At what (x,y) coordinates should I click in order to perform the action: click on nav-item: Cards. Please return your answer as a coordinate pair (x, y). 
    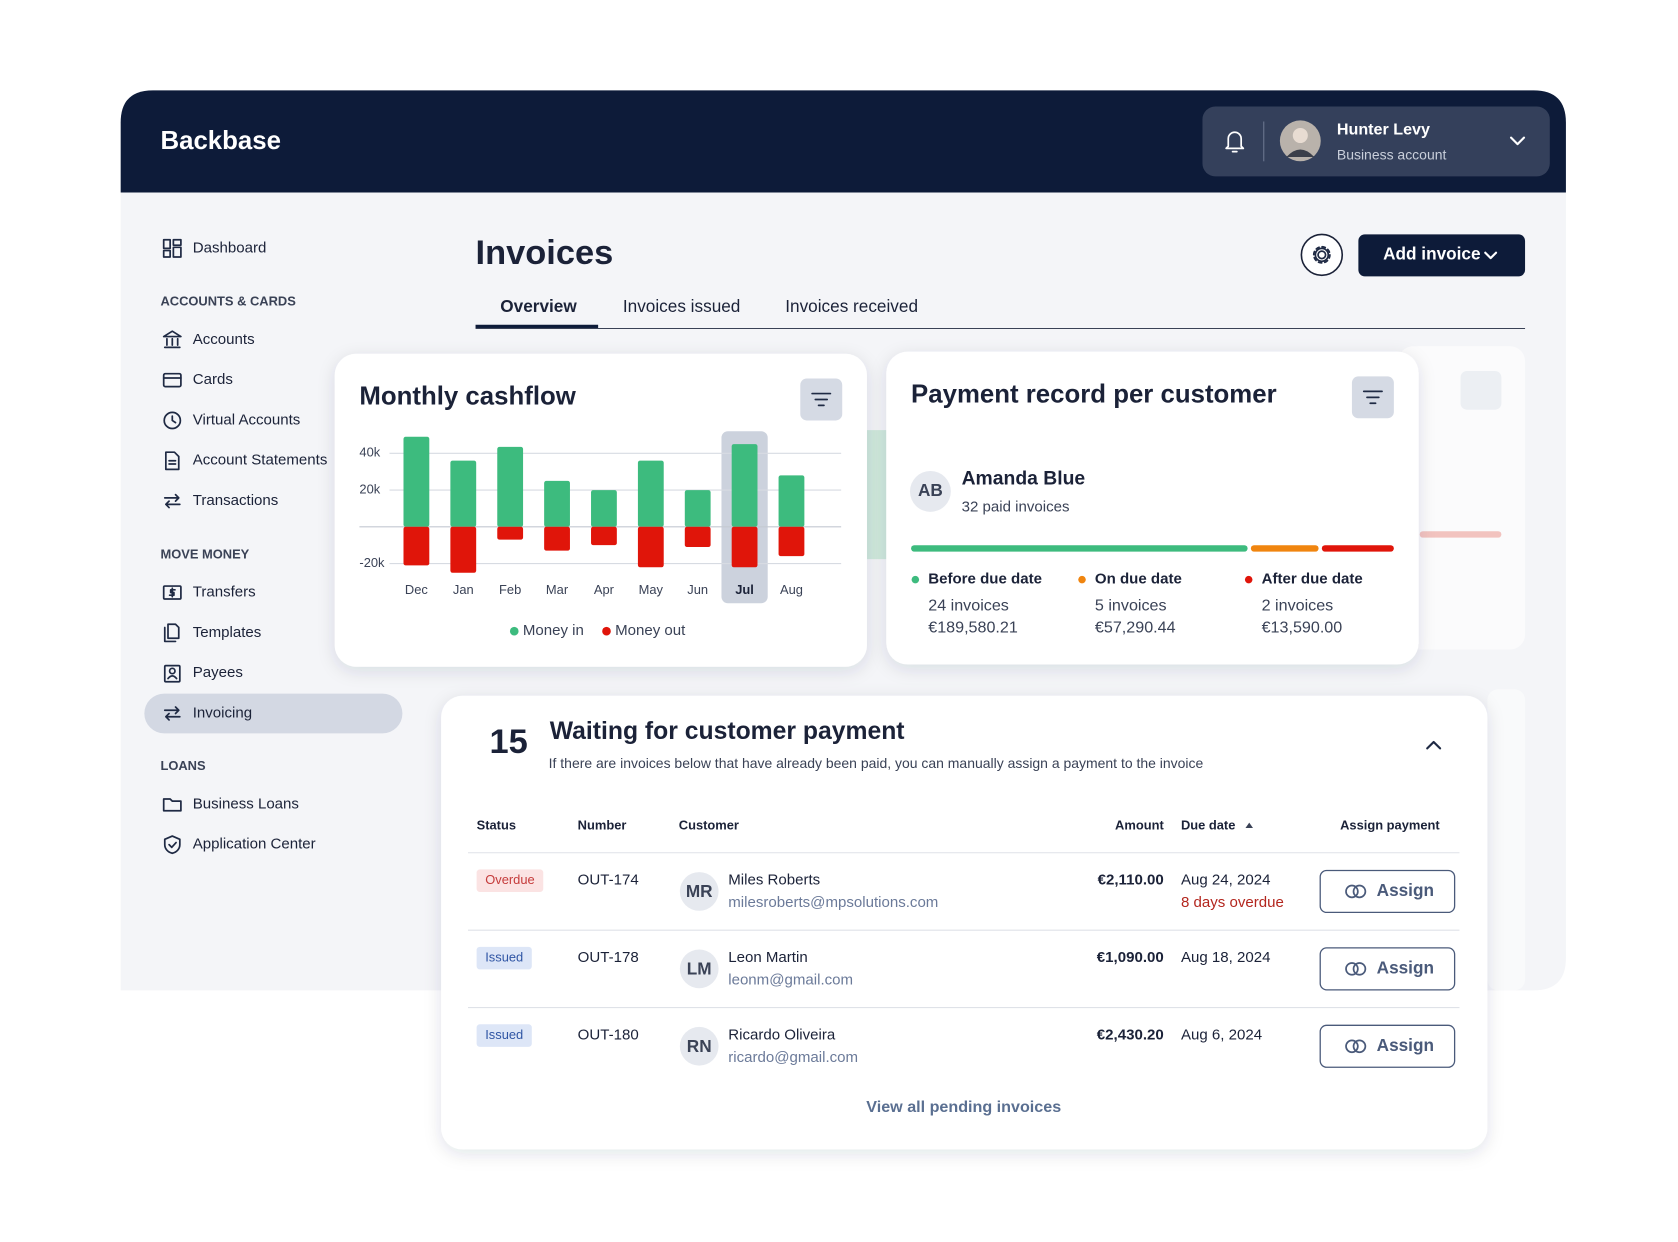
    Looking at the image, I should click on (213, 379).